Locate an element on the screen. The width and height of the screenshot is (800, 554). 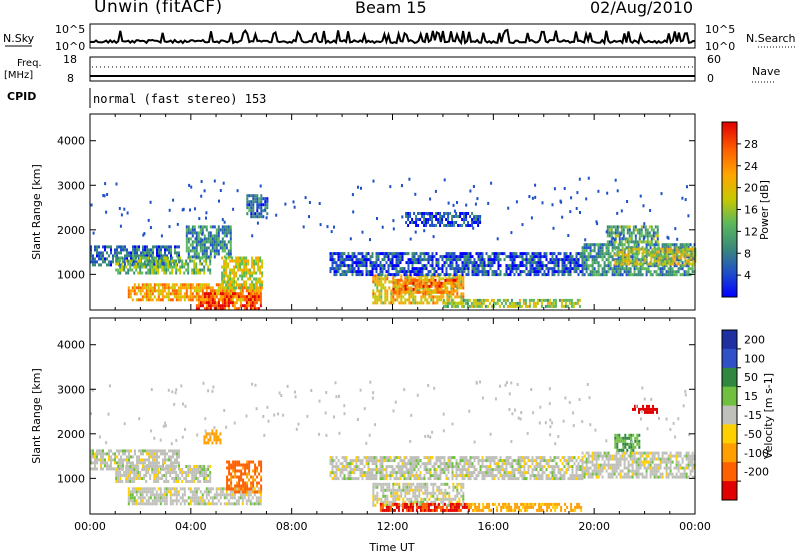
cpid-label: CPID is located at coordinates (21, 96).